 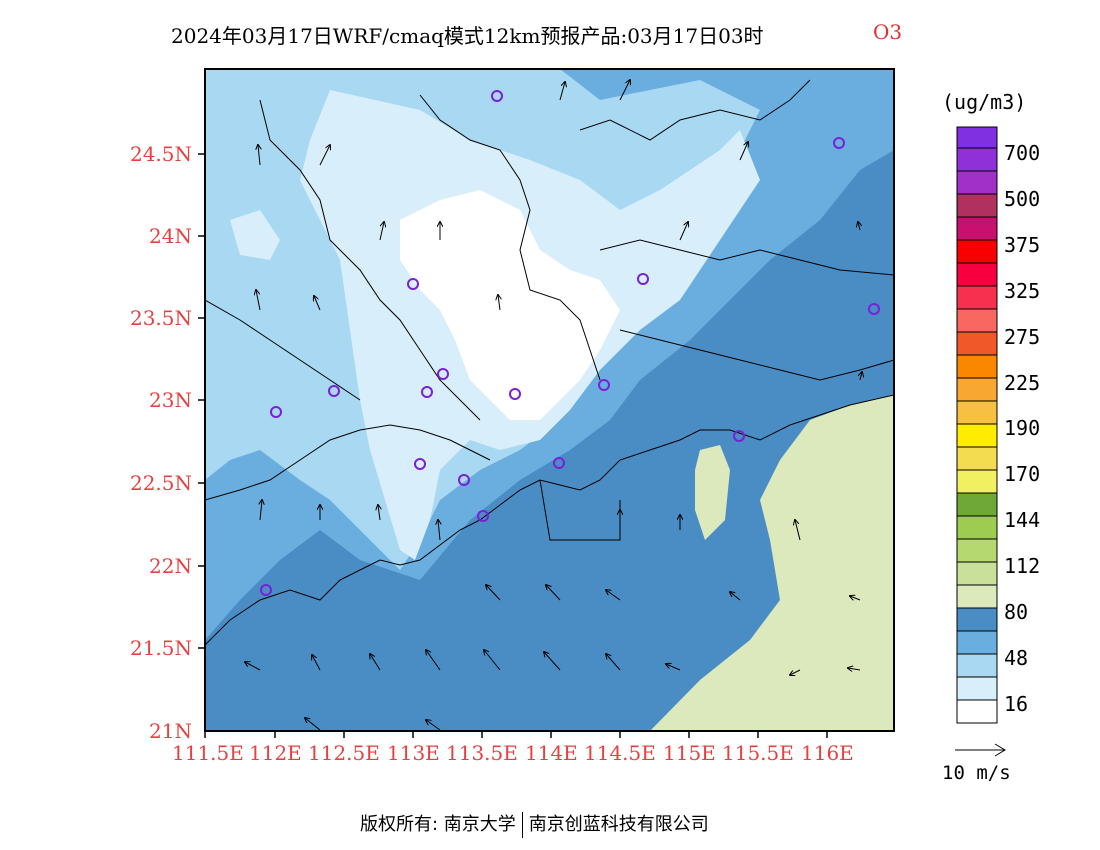 What do you see at coordinates (160, 318) in the screenshot?
I see `lat-tick-label: 23.5N` at bounding box center [160, 318].